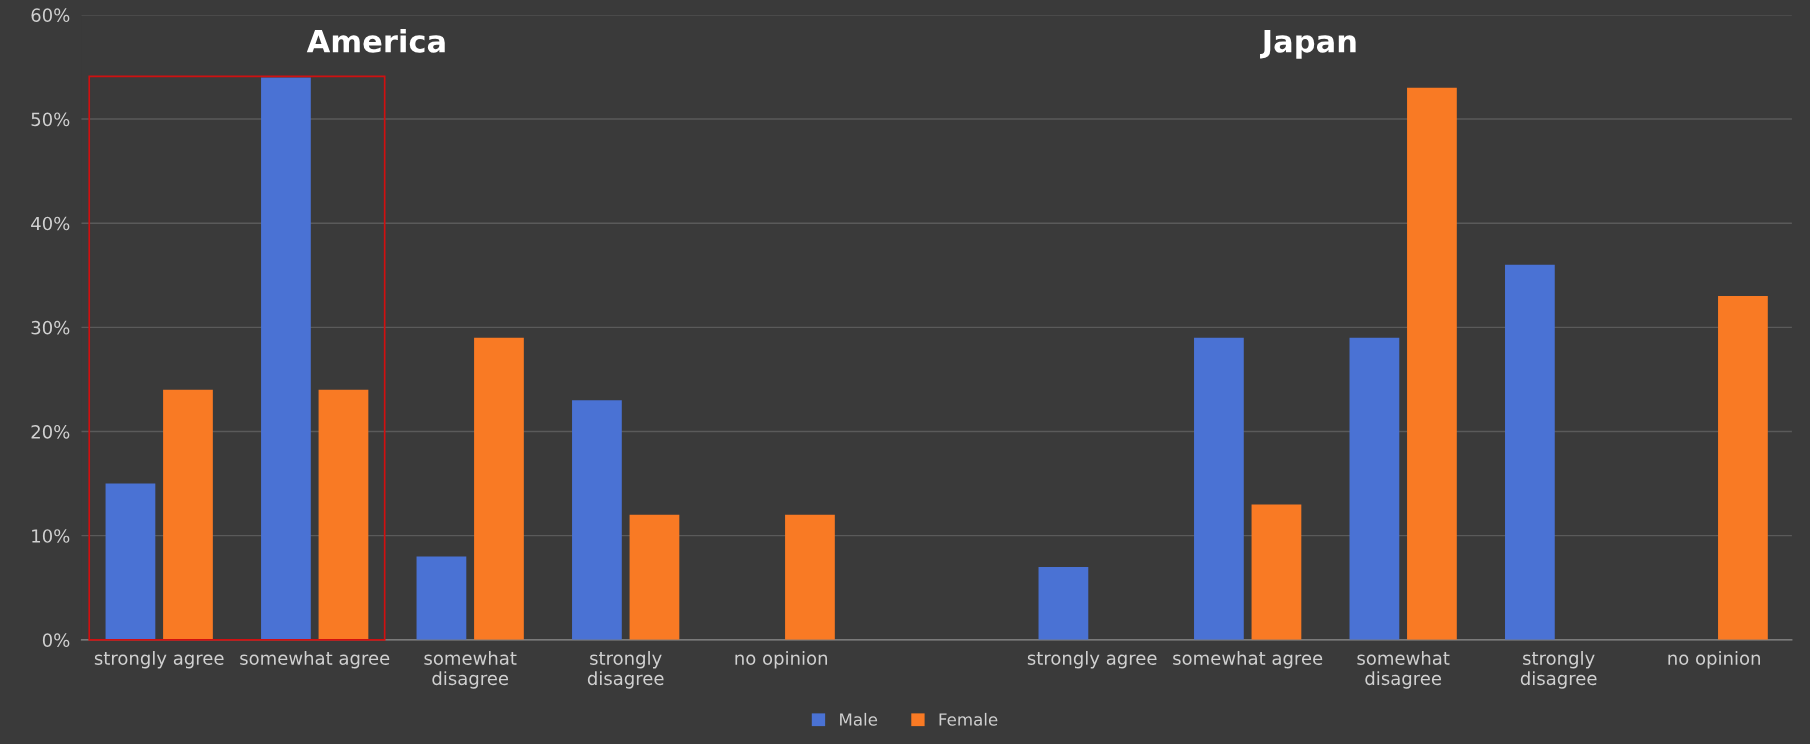 The image size is (1810, 744). Describe the element at coordinates (51, 536) in the screenshot. I see `y-tick-label: 10%` at that location.